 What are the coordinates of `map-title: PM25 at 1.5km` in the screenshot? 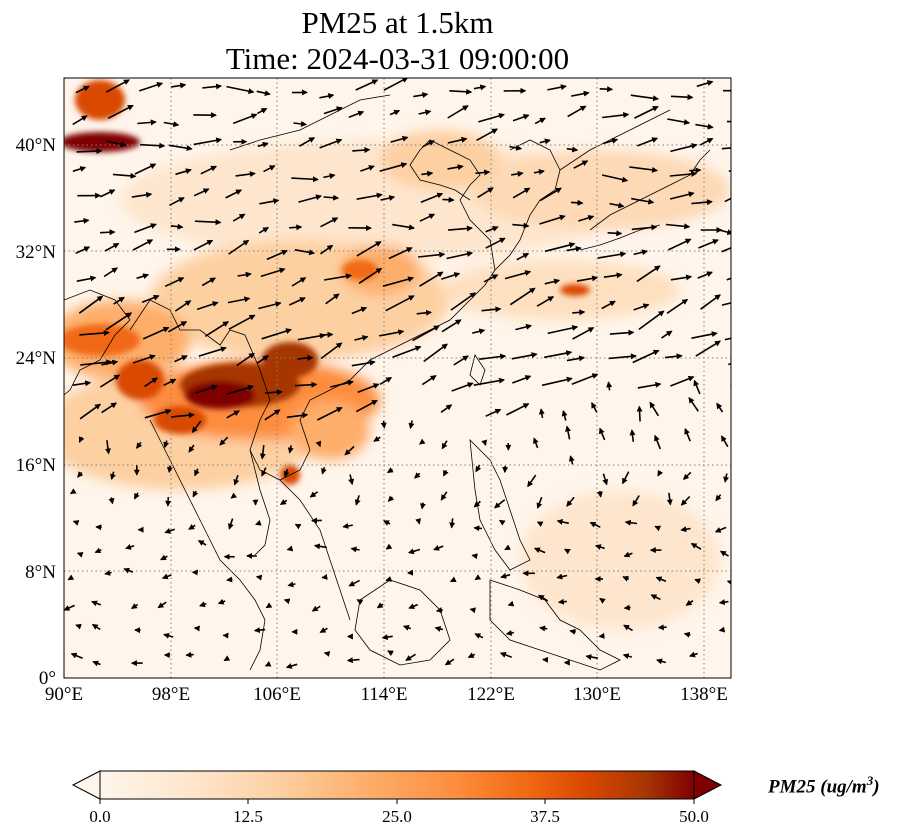 It's located at (397, 22).